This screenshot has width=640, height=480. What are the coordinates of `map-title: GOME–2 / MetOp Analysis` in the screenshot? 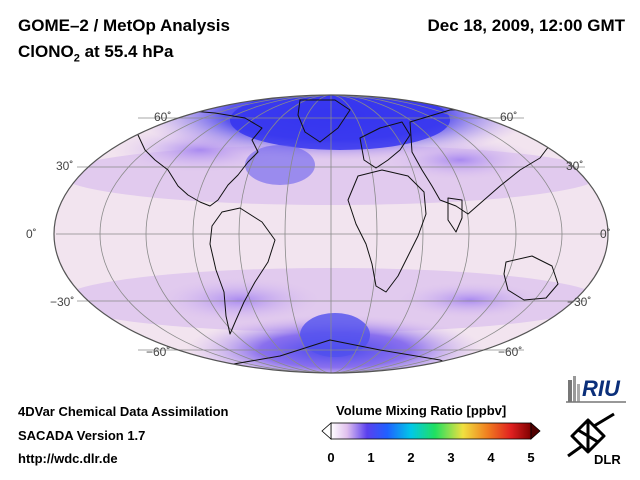 It's located at (124, 25).